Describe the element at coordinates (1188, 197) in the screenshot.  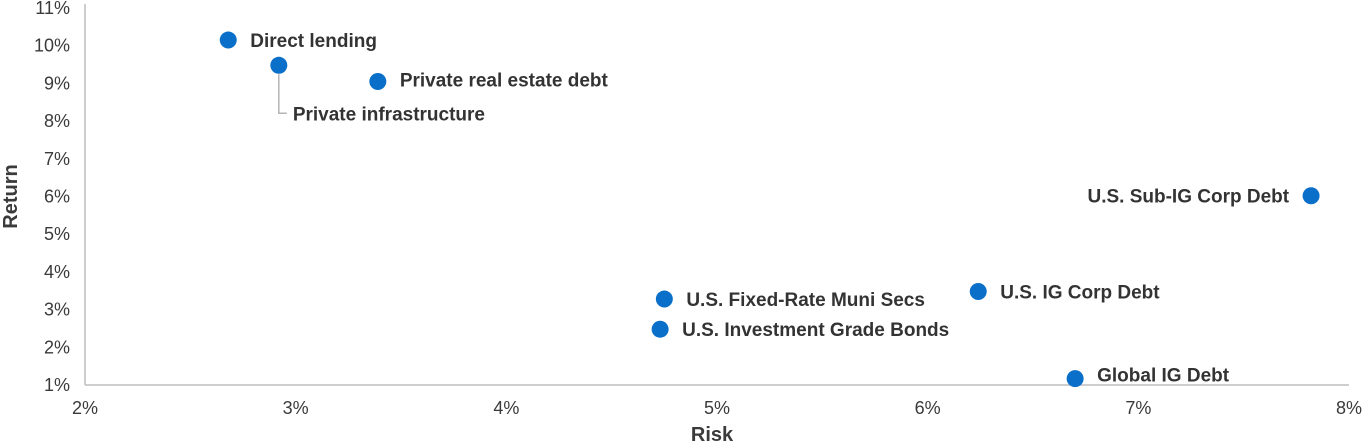
I see `point-label: U.S. Sub-IG Corp Debt` at that location.